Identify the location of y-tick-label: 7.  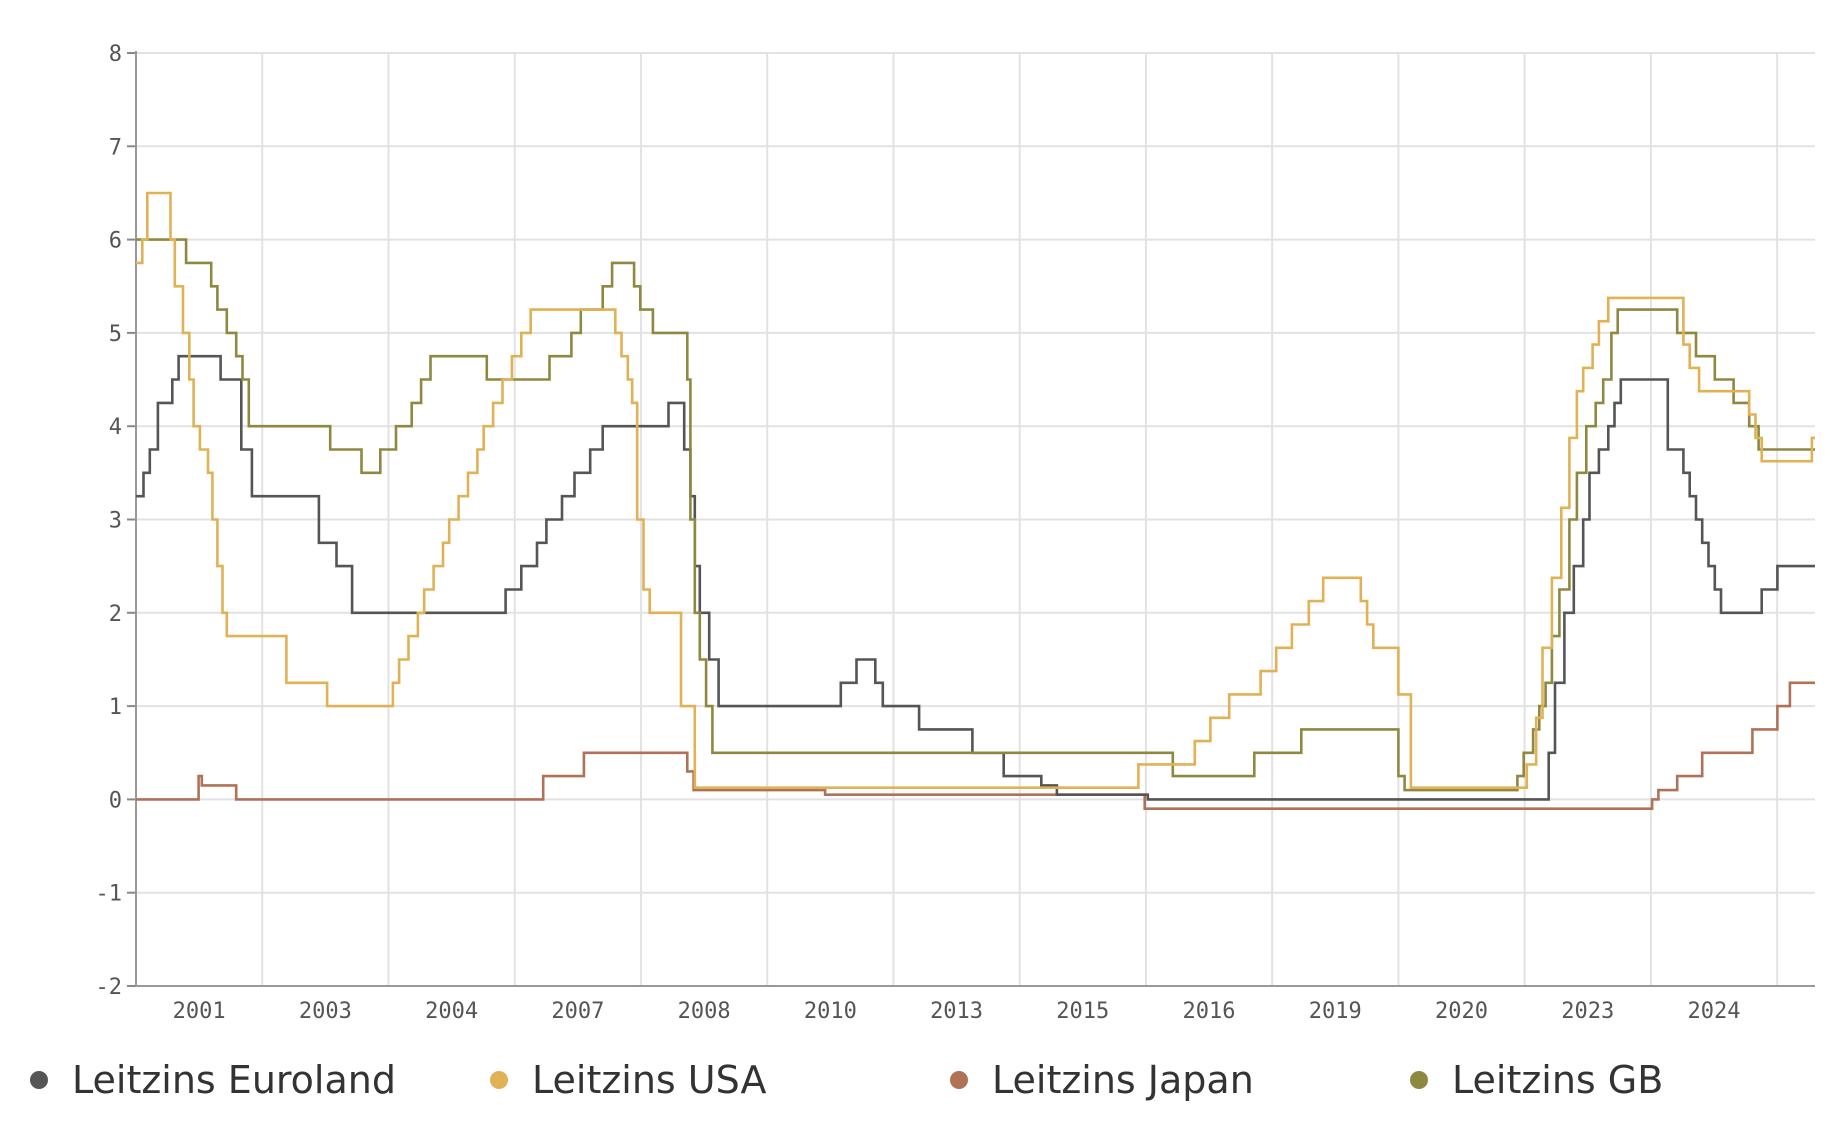
(115, 147).